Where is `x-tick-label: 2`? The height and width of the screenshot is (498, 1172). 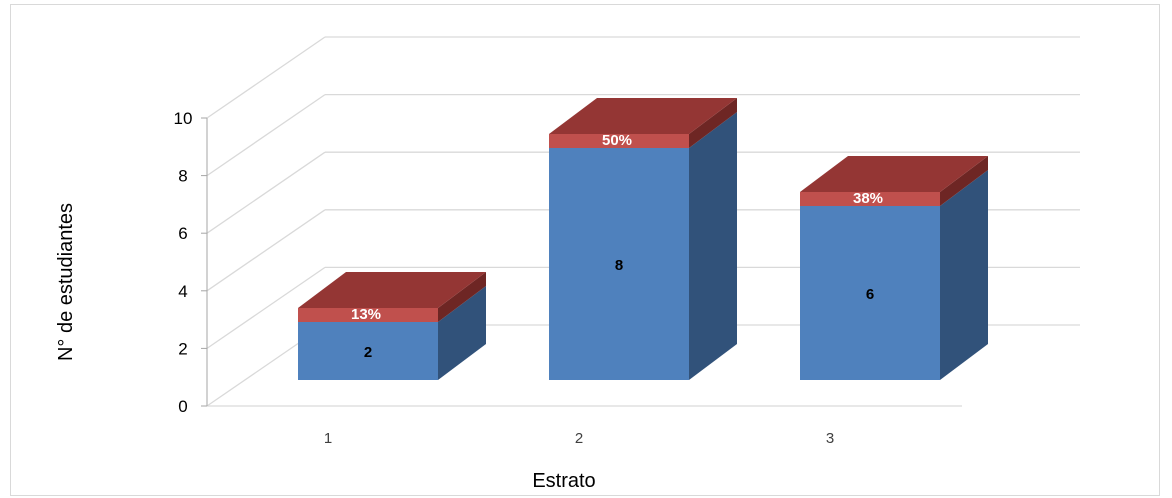 x-tick-label: 2 is located at coordinates (579, 438).